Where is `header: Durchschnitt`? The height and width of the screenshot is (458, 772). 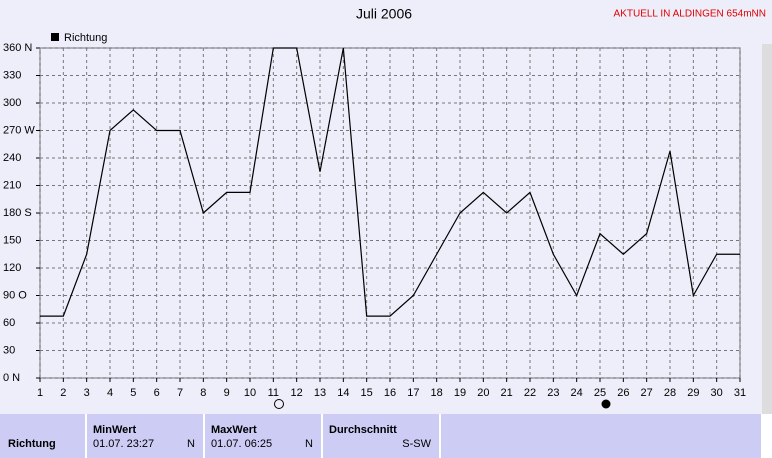 header: Durchschnitt is located at coordinates (363, 430).